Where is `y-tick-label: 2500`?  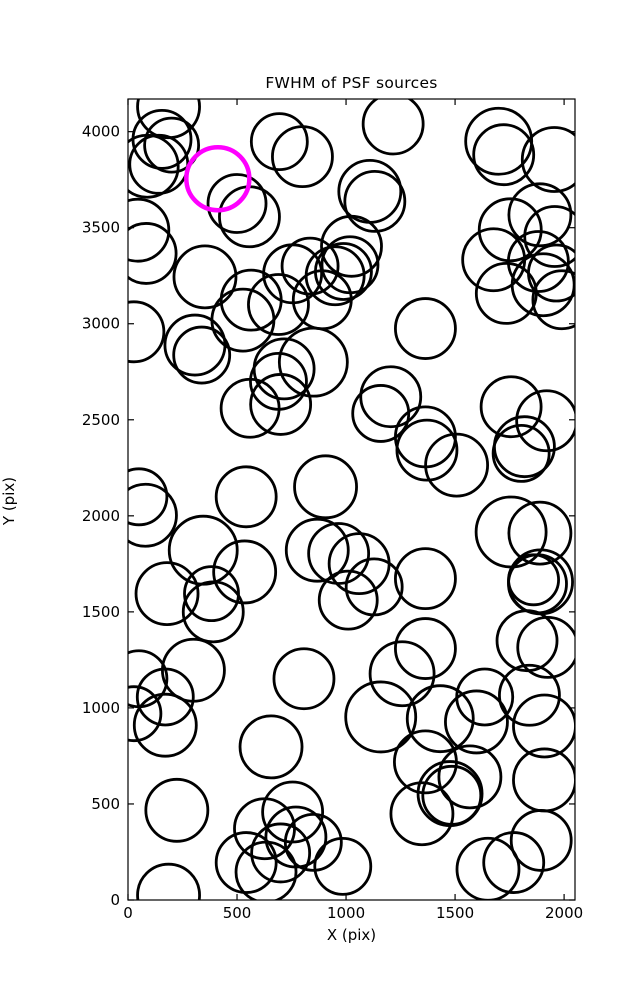
y-tick-label: 2500 is located at coordinates (101, 420).